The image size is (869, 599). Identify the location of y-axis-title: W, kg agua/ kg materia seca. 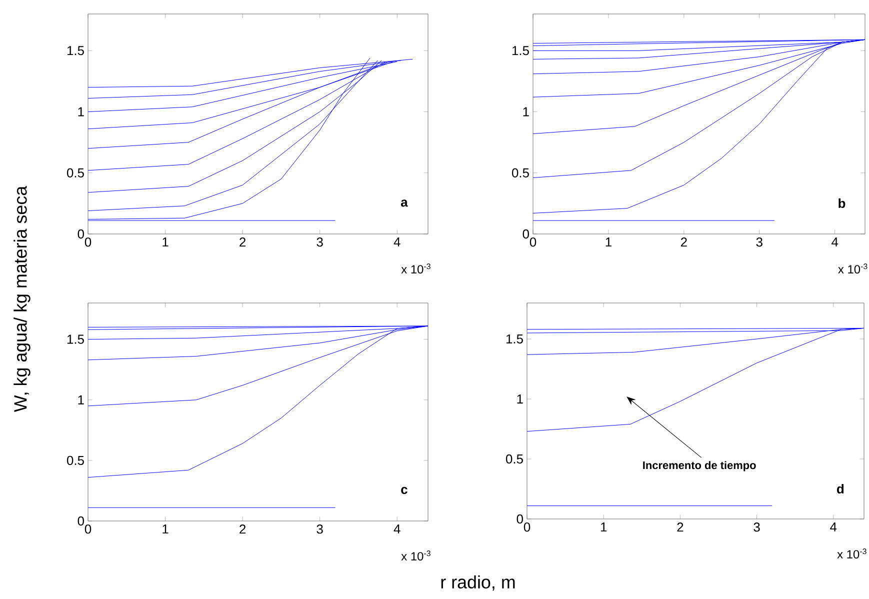
(22, 299).